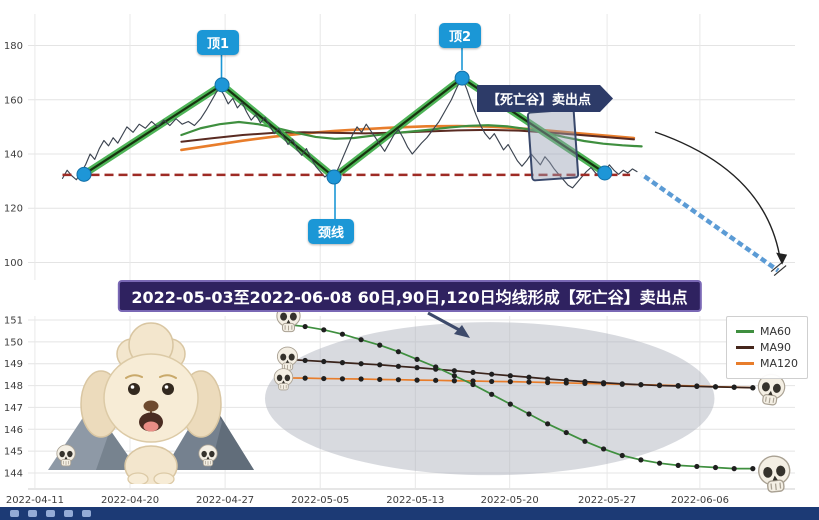 The height and width of the screenshot is (520, 819). Describe the element at coordinates (767, 347) in the screenshot. I see `legend-item-ma90: MA90` at that location.